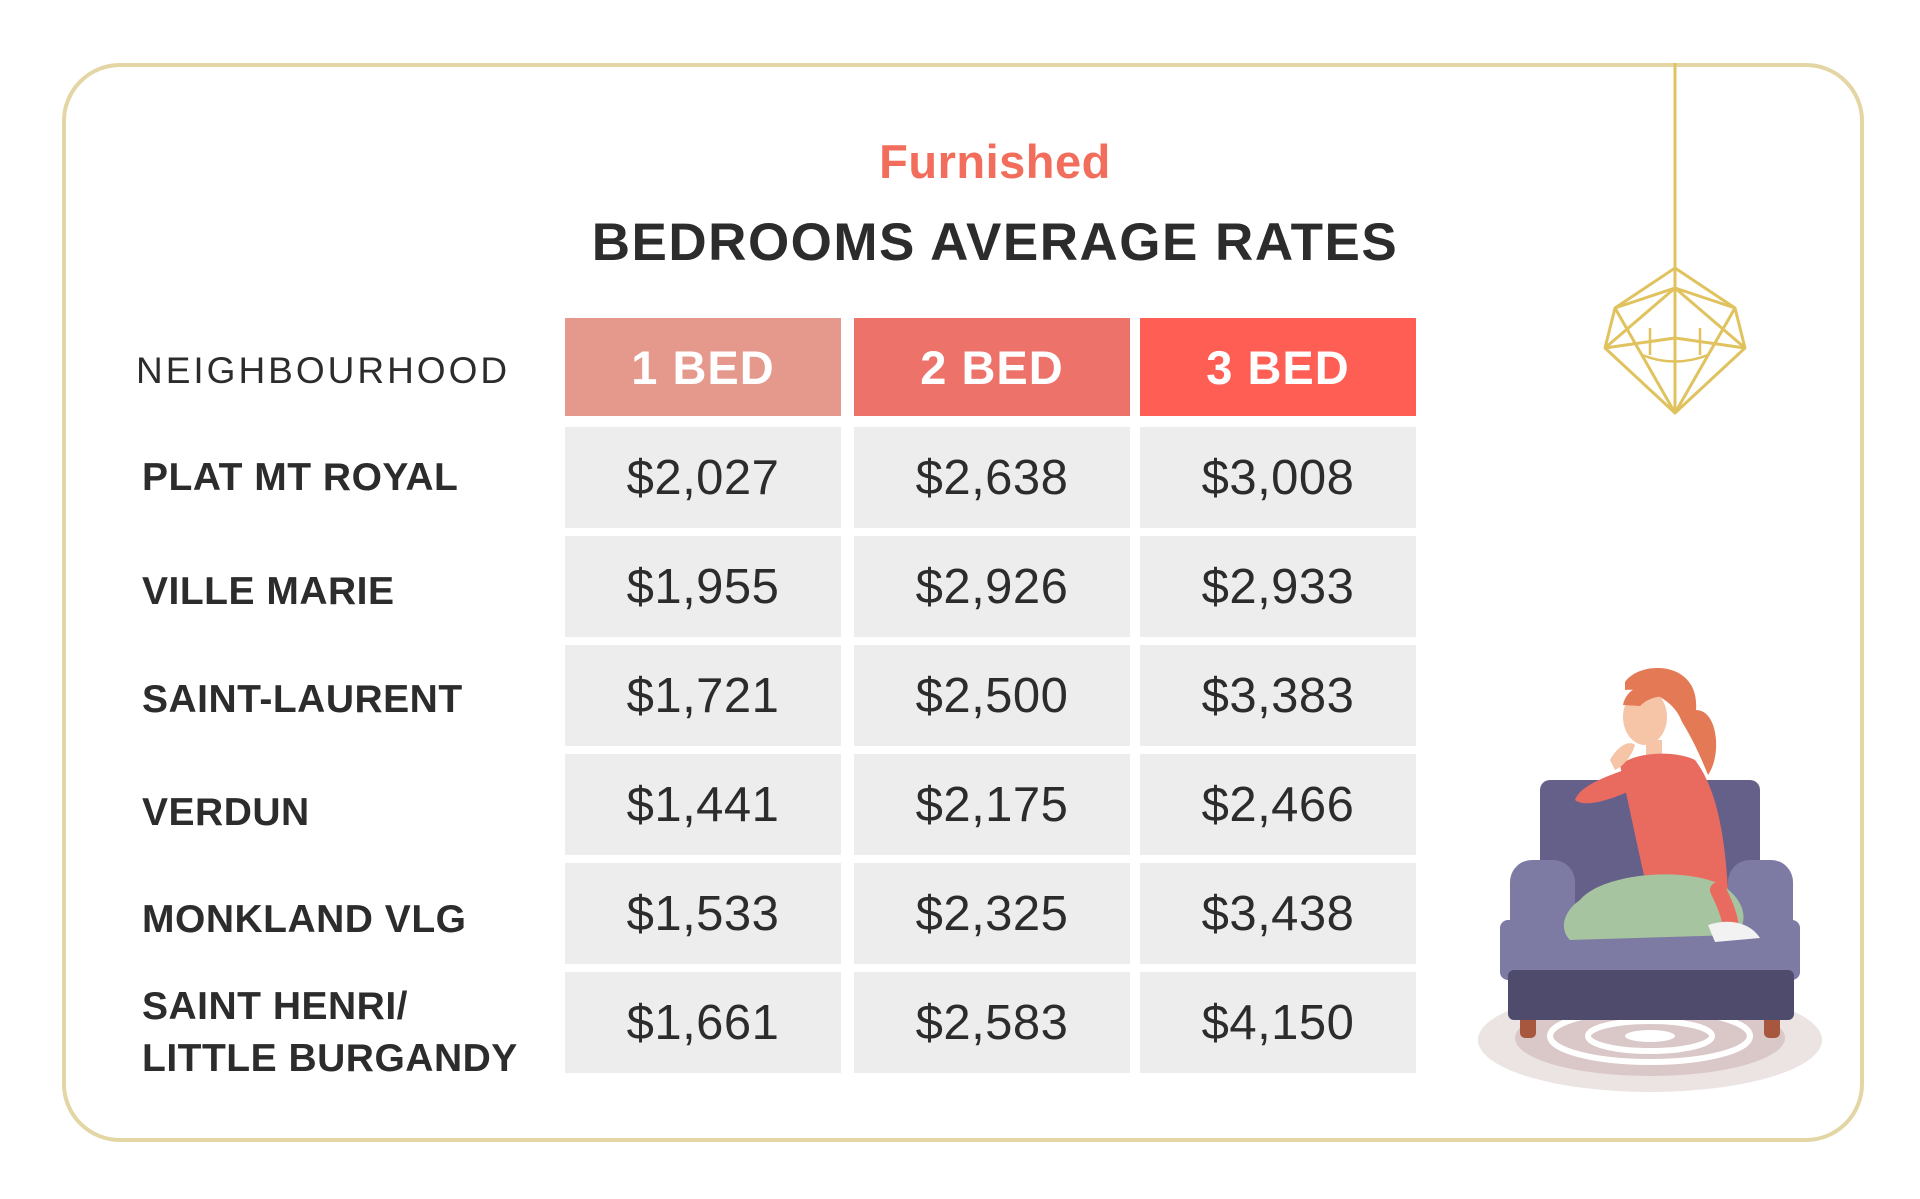  What do you see at coordinates (992, 586) in the screenshot?
I see `rate-cell: $2,926` at bounding box center [992, 586].